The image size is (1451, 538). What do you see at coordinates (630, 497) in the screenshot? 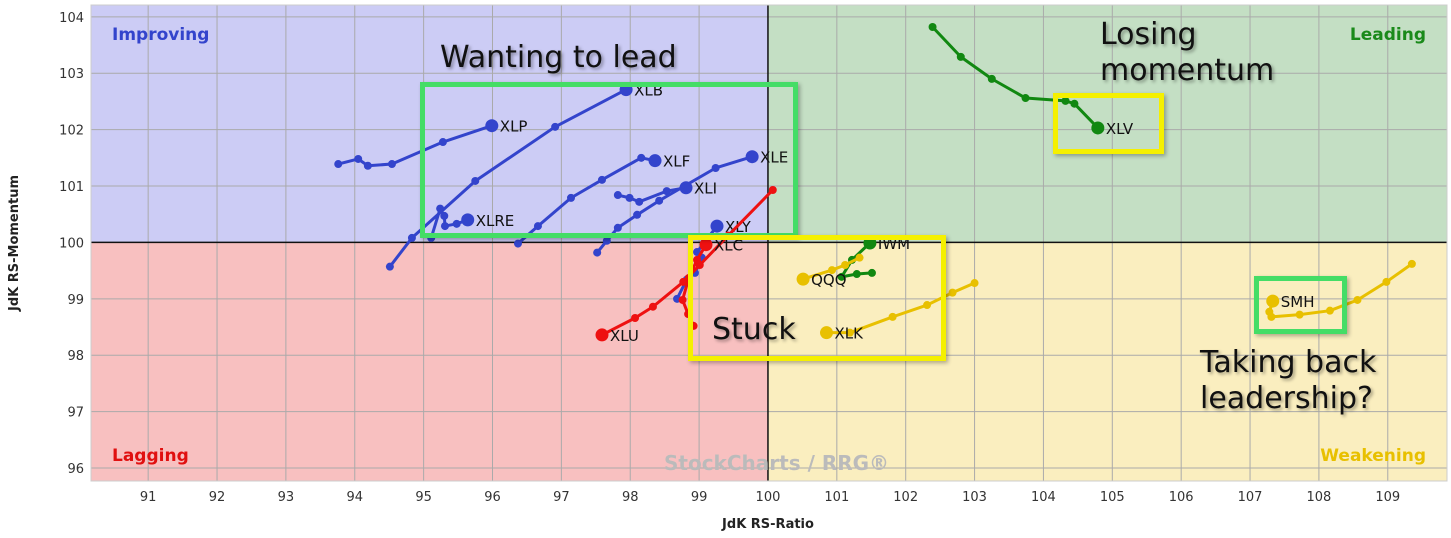
I see `x-tick-label: 98` at bounding box center [630, 497].